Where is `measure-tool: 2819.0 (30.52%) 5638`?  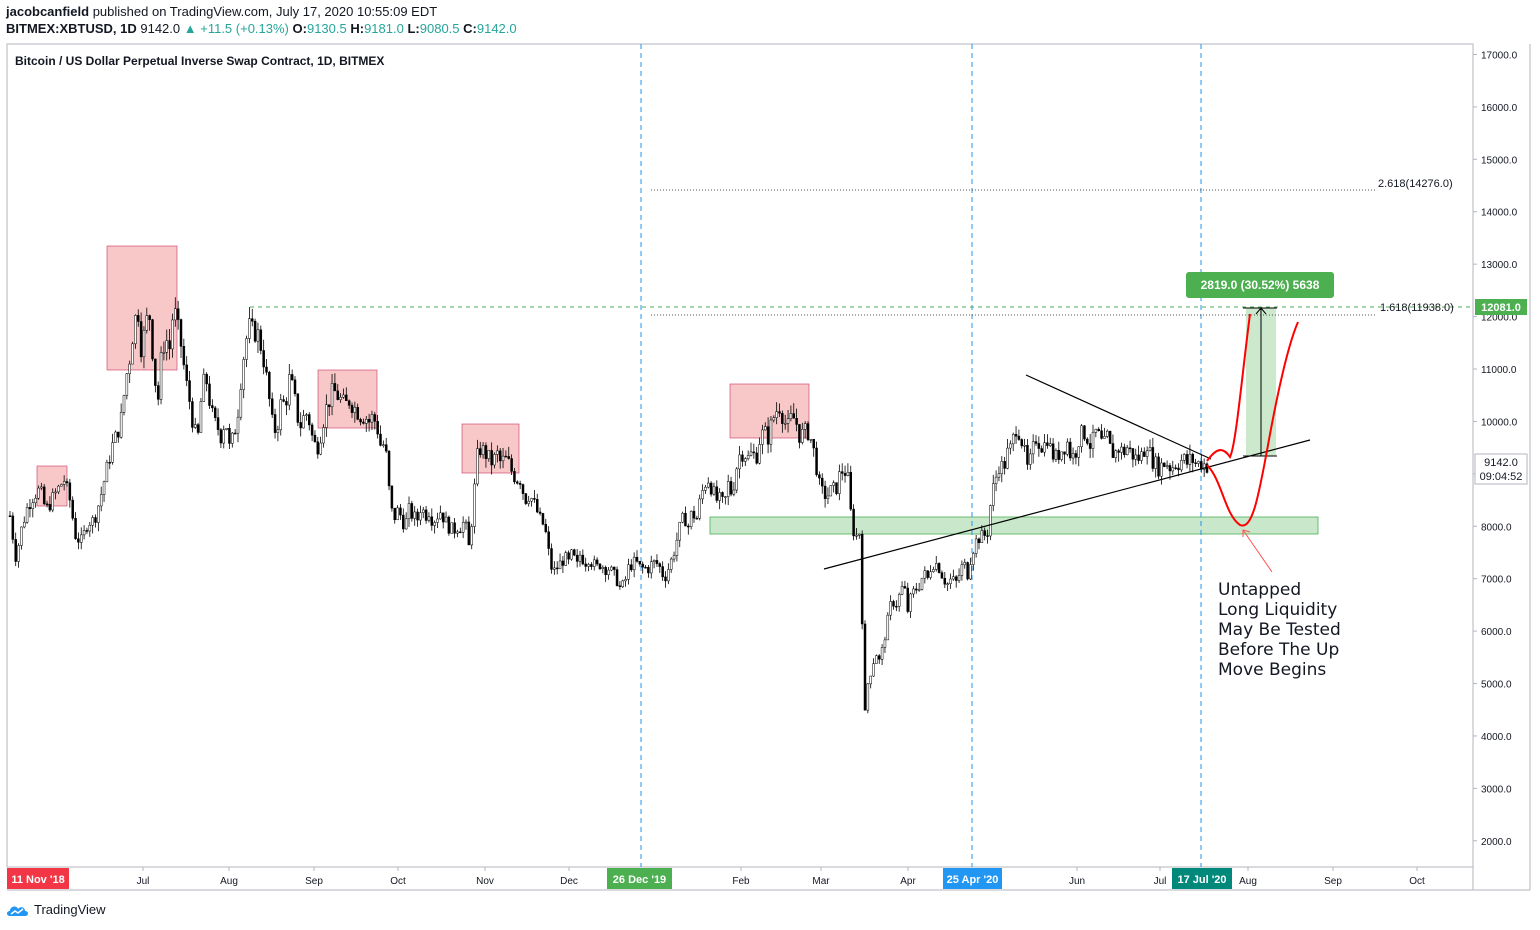 measure-tool: 2819.0 (30.52%) 5638 is located at coordinates (1260, 364).